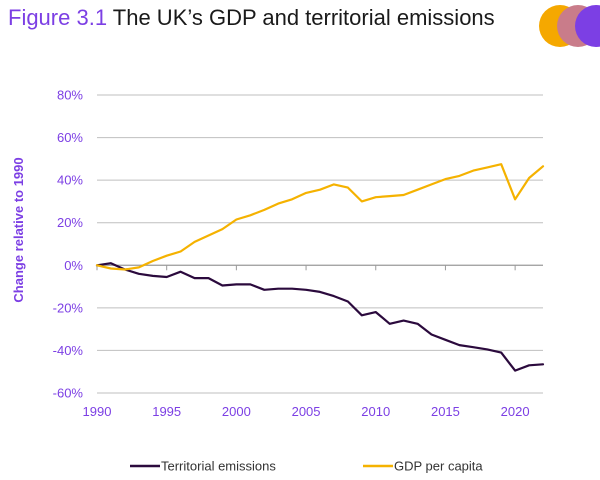  What do you see at coordinates (515, 411) in the screenshot?
I see `x-tick-label: 2020` at bounding box center [515, 411].